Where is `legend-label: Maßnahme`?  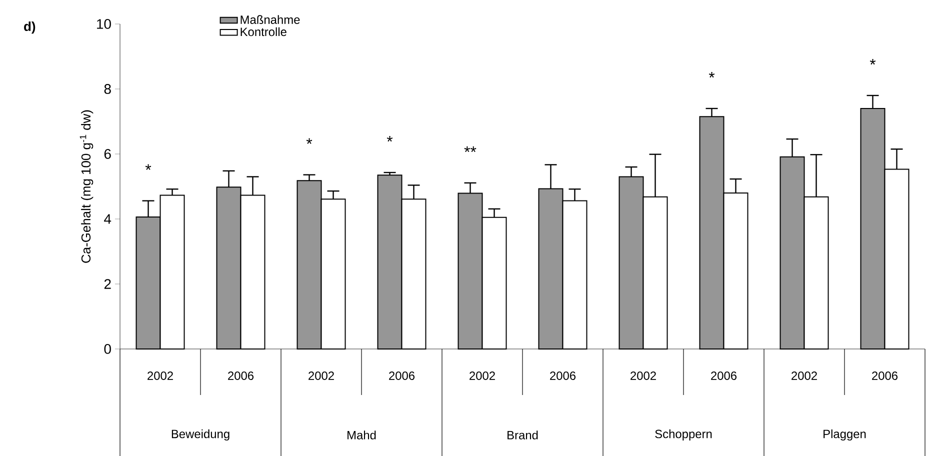 legend-label: Maßnahme is located at coordinates (270, 19).